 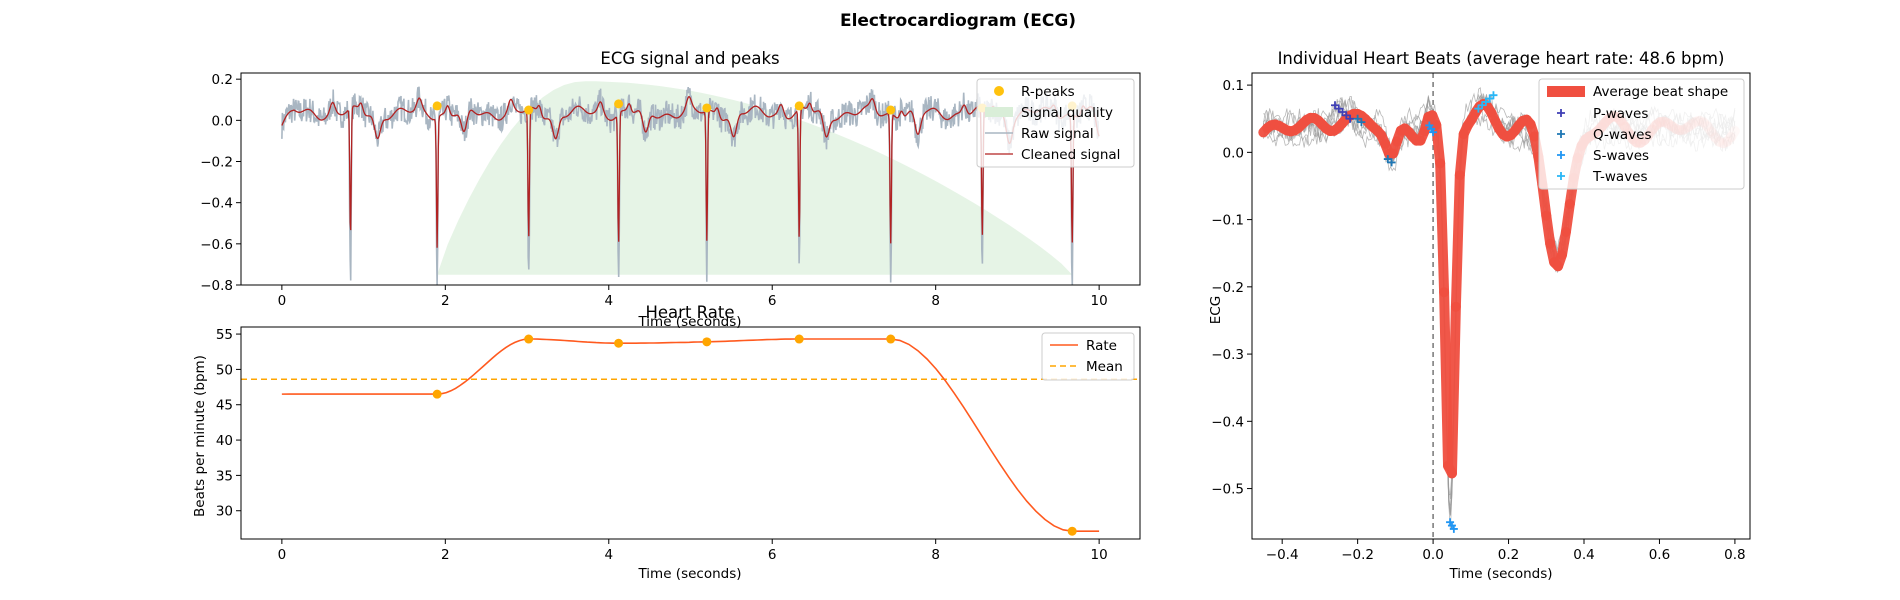 What do you see at coordinates (224, 370) in the screenshot?
I see `y-tick-label: 50` at bounding box center [224, 370].